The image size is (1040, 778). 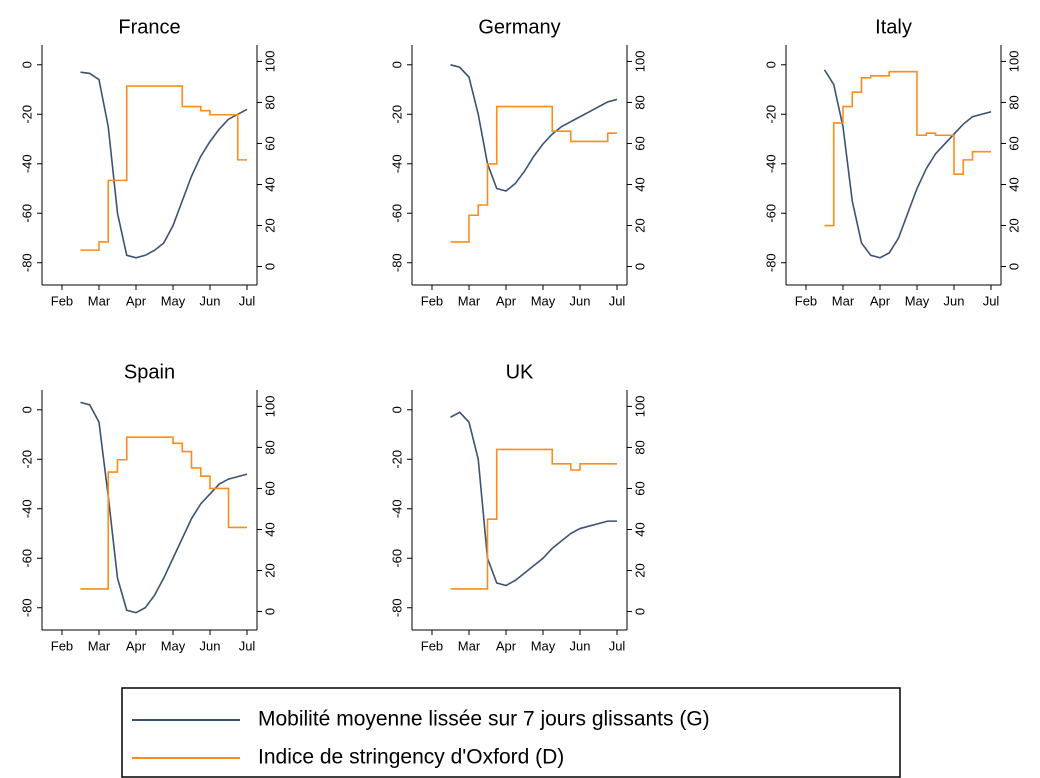 What do you see at coordinates (511, 732) in the screenshot?
I see `legend-box` at bounding box center [511, 732].